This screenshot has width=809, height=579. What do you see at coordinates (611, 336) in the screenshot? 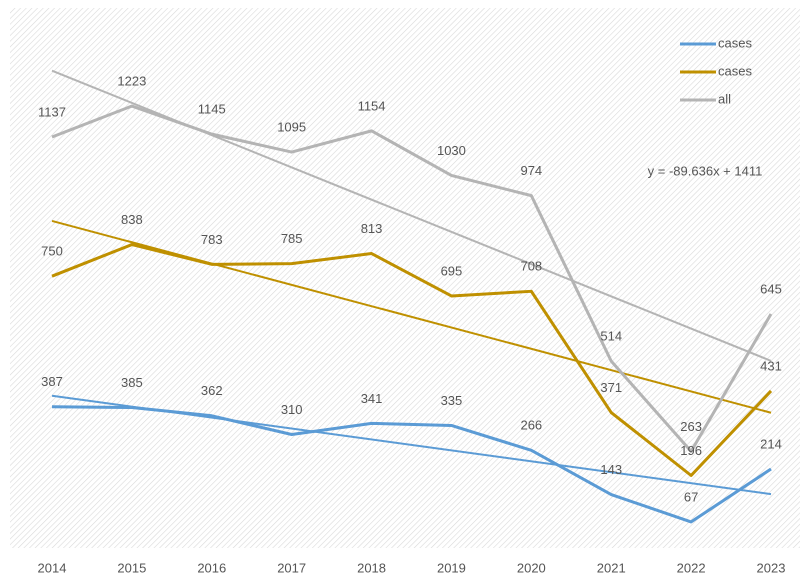
I see `data-label: 514` at bounding box center [611, 336].